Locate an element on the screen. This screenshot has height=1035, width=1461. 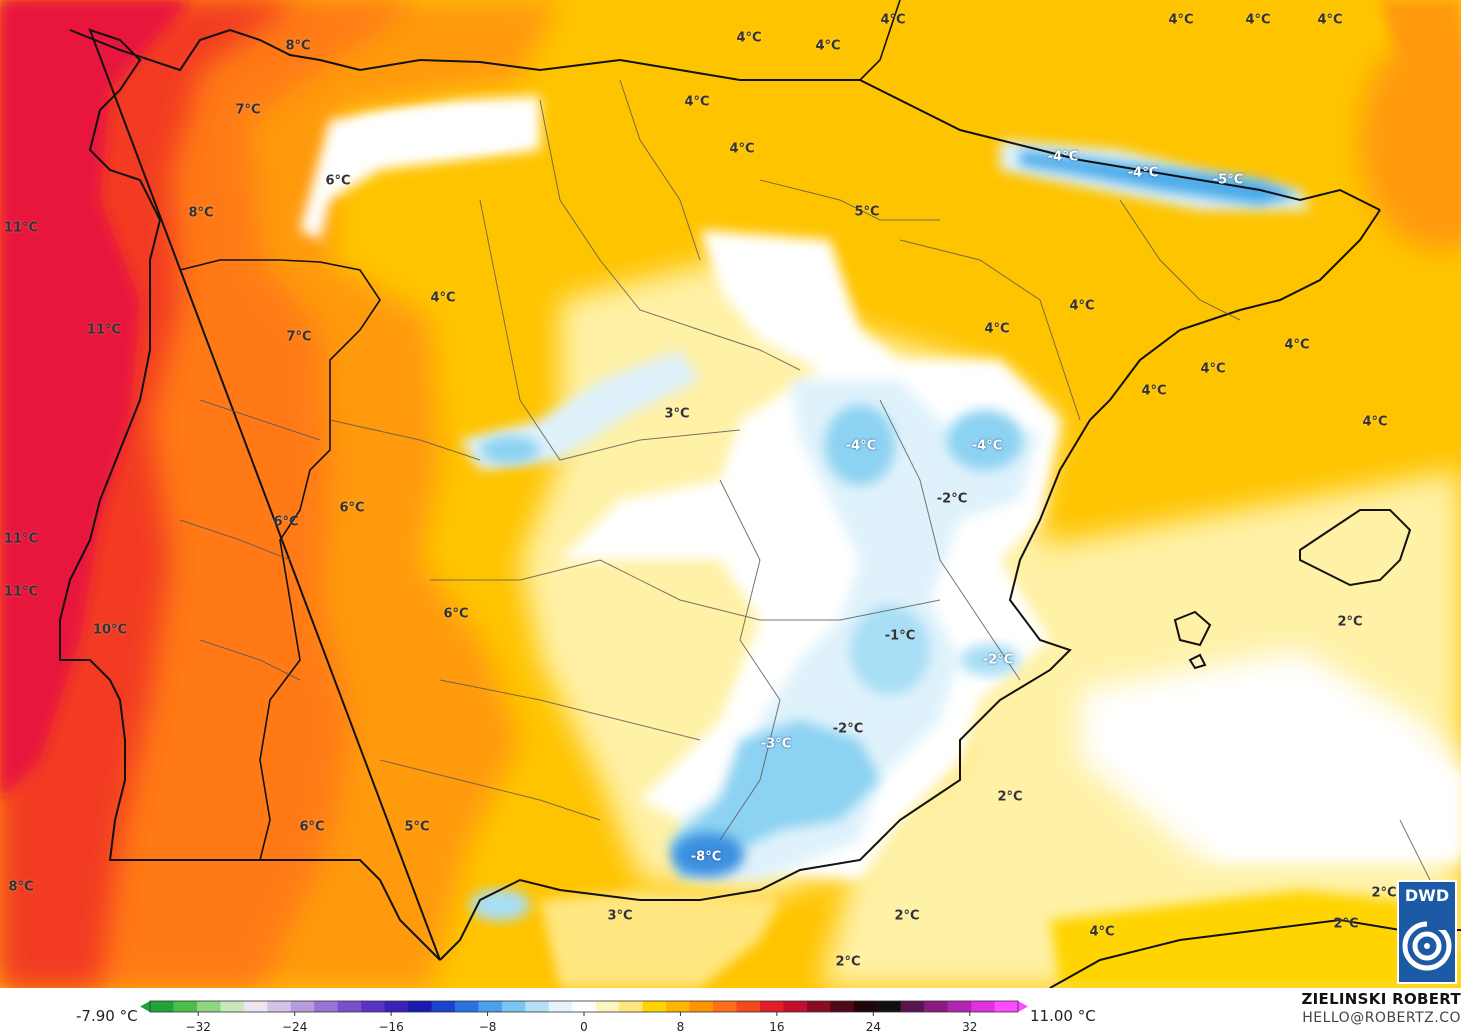
south-coast-yellow is located at coordinates (660, 939).